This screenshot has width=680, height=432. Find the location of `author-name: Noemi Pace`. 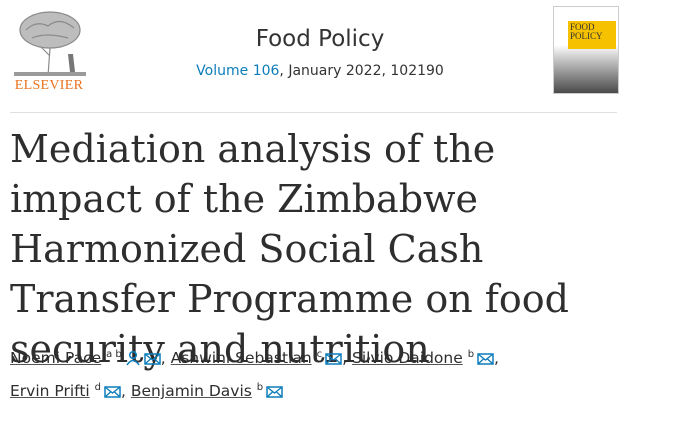

author-name: Noemi Pace is located at coordinates (56, 358).